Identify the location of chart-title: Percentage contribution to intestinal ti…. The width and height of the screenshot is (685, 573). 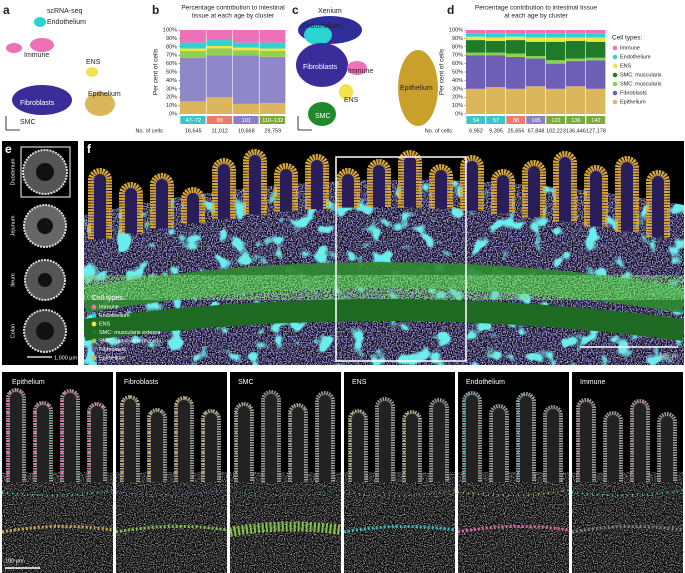
(536, 8).